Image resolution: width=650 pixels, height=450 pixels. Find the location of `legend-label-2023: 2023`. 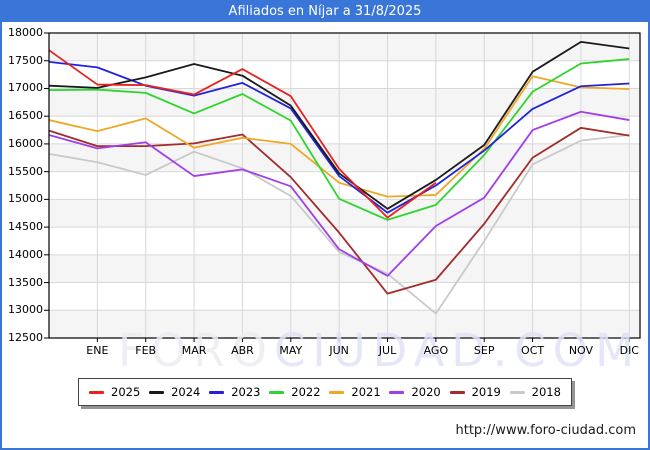

legend-label-2023: 2023 is located at coordinates (246, 392).